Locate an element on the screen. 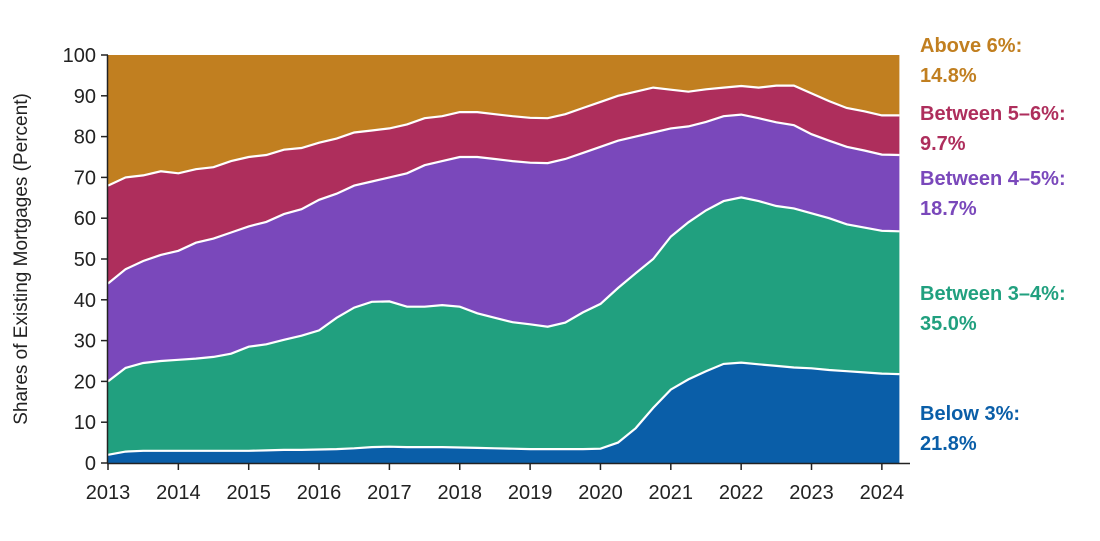 The width and height of the screenshot is (1100, 541). end-label: Above 6%: 14.8% is located at coordinates (971, 61).